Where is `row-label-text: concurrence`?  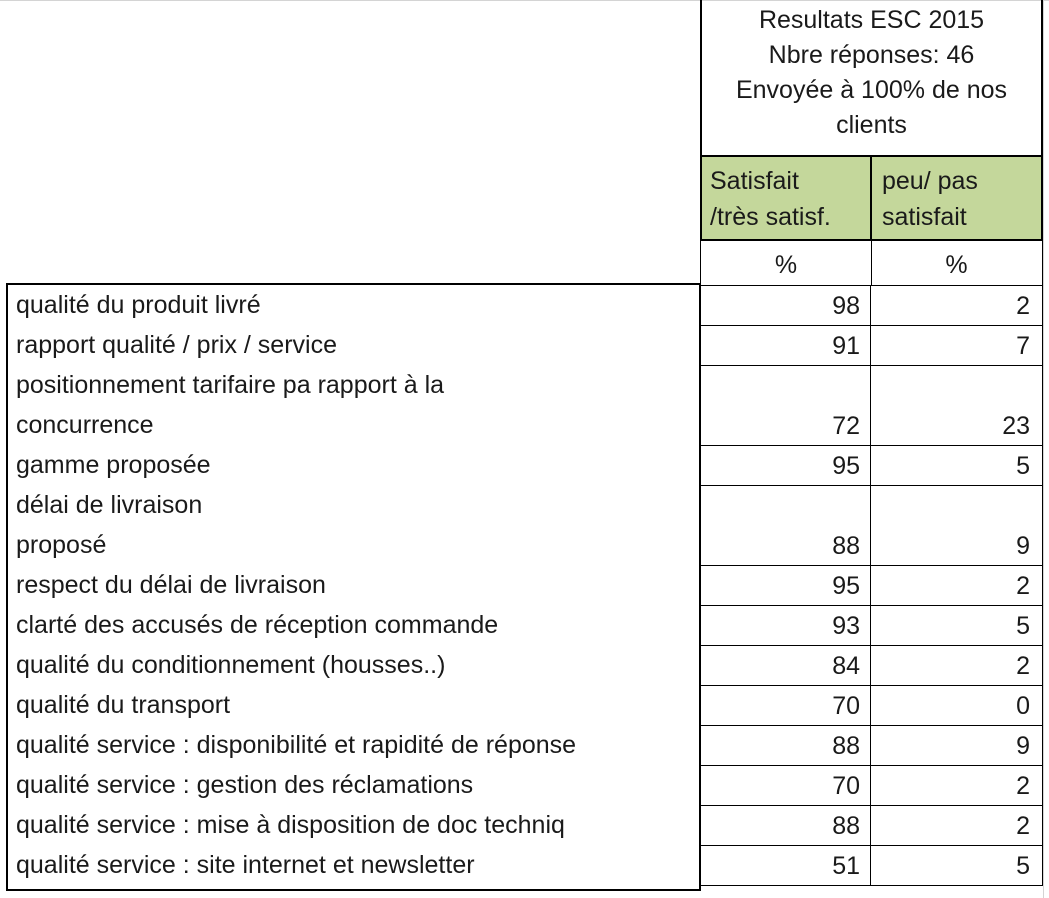 row-label-text: concurrence is located at coordinates (85, 425).